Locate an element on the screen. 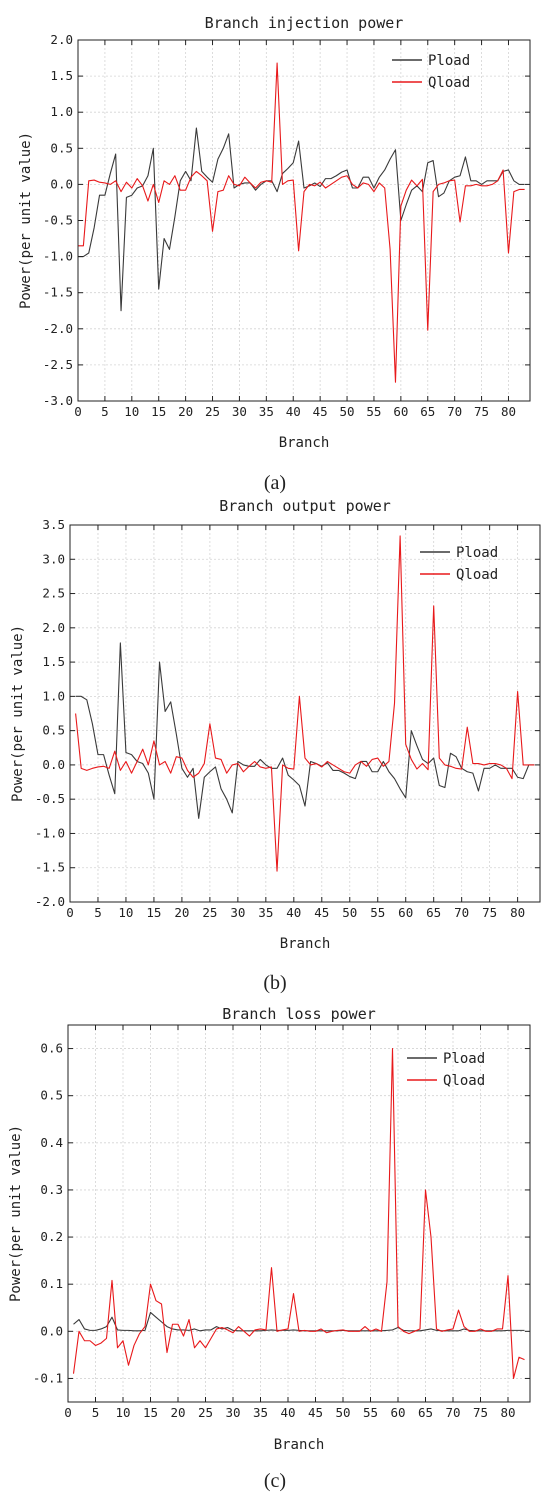 The width and height of the screenshot is (550, 1503). y-tick-label: 3.0 is located at coordinates (53, 558).